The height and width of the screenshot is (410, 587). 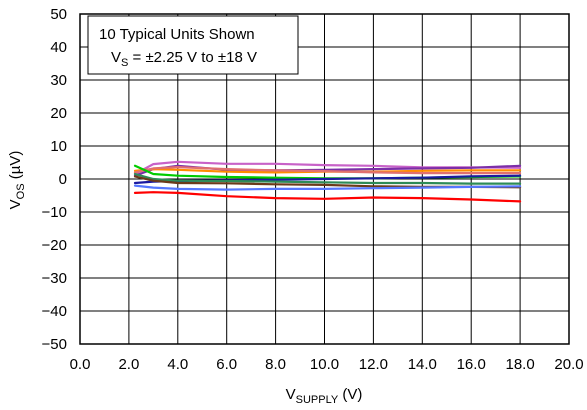 I want to click on annotation-line-2: VS = ±2.25 V to ±18 V, so click(x=184, y=59).